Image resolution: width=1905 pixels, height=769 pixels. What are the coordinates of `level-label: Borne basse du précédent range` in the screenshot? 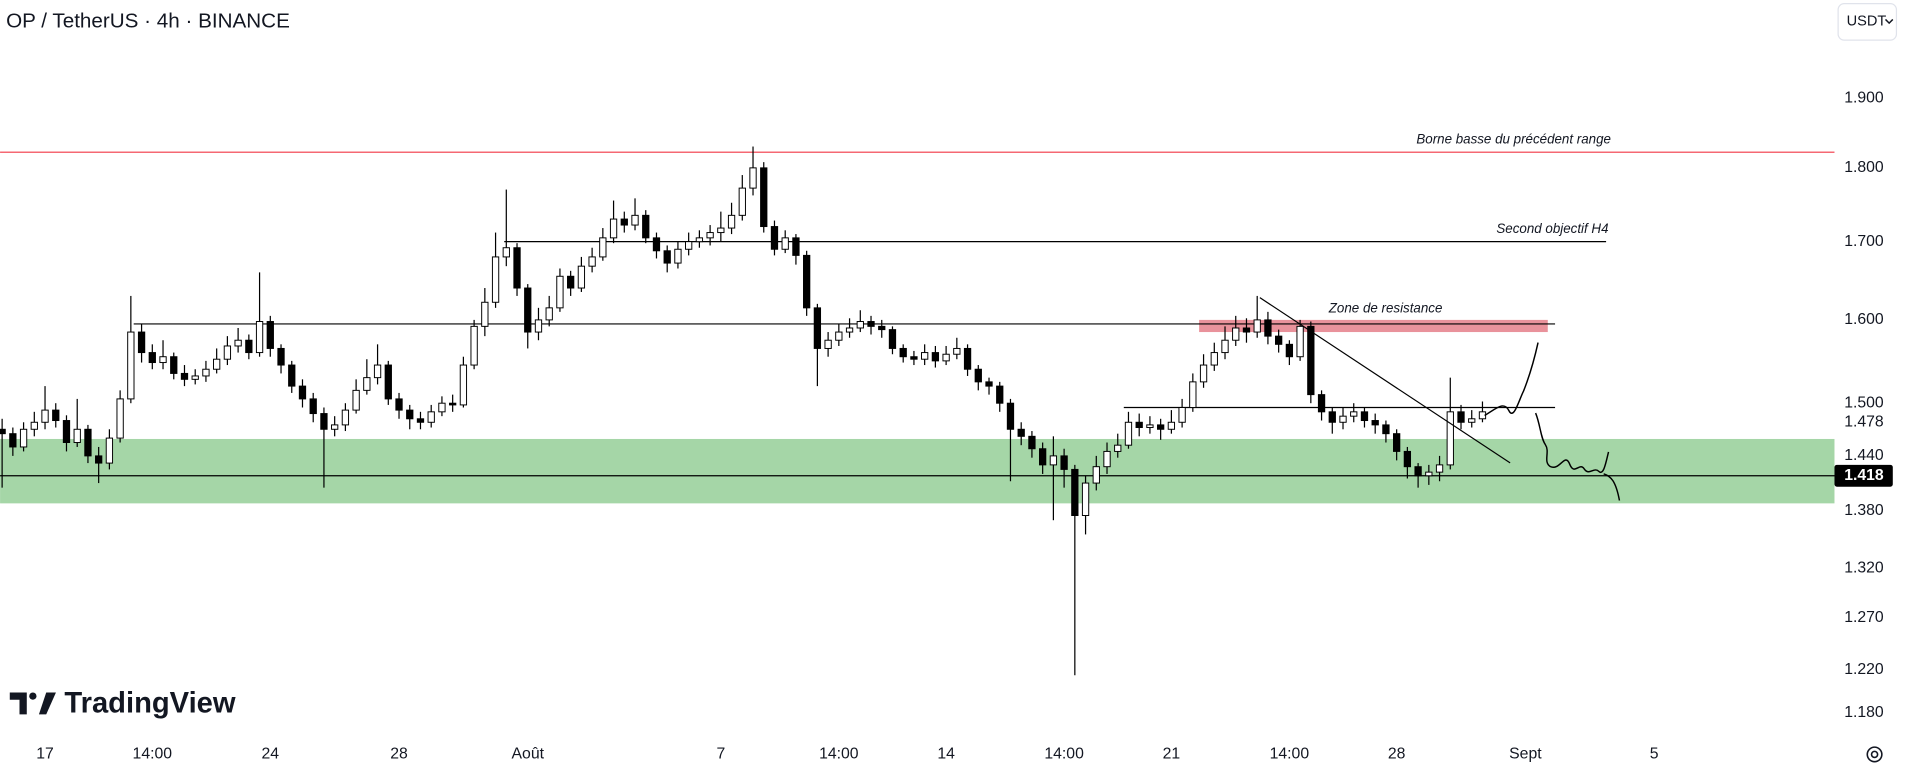 It's located at (1513, 139).